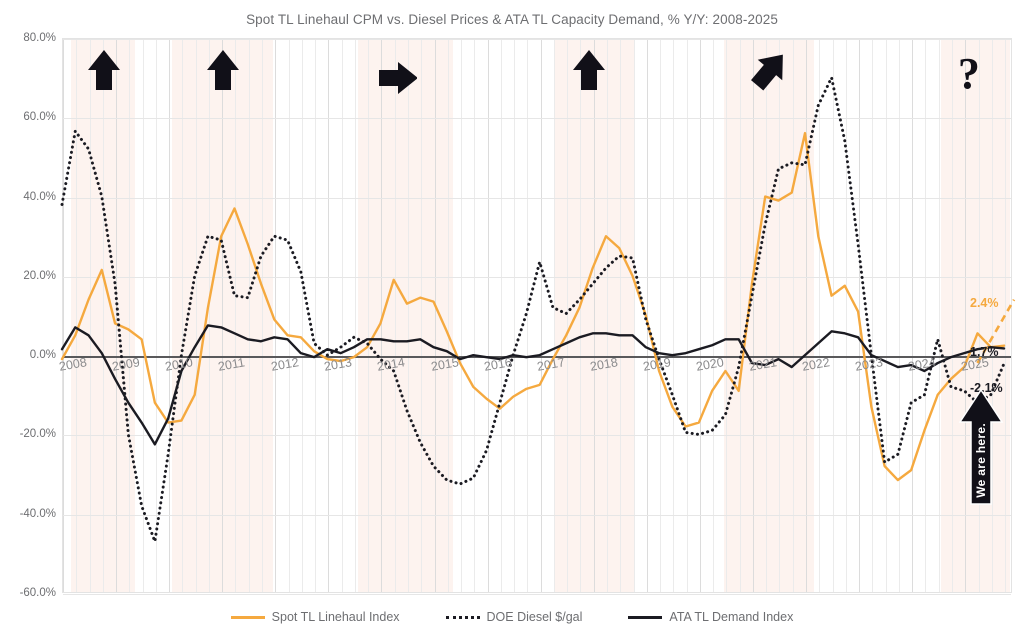 This screenshot has width=1024, height=636. Describe the element at coordinates (335, 617) in the screenshot. I see `legend-label: Spot TL Linehaul Index` at that location.